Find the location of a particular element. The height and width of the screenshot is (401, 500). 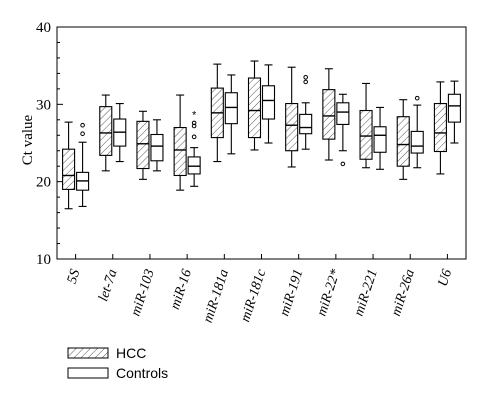

legend-swatch-hcc is located at coordinates (88, 353).